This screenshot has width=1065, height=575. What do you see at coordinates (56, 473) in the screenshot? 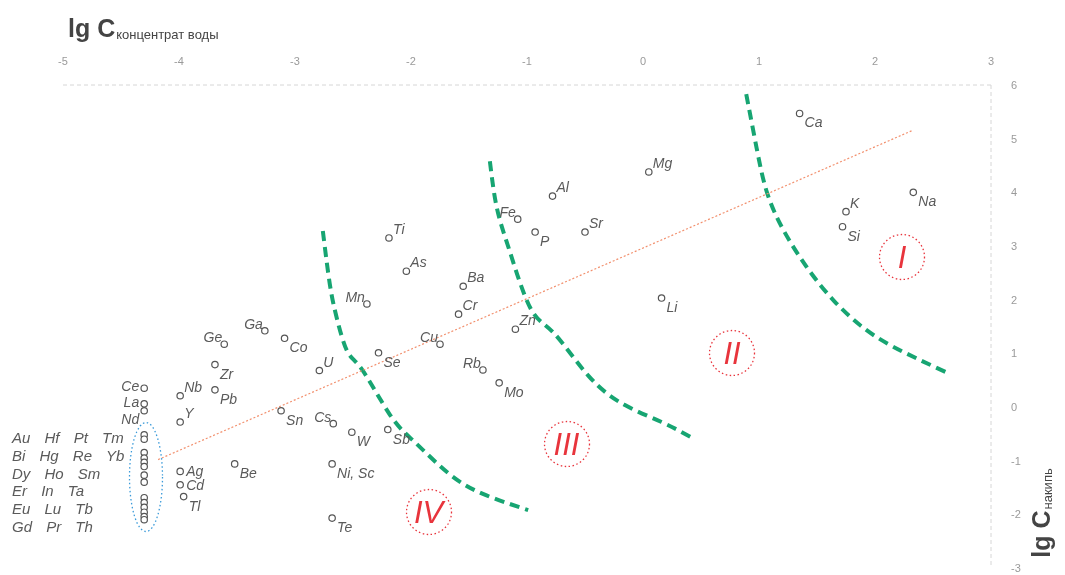
I see `annotation: Dy Ho Sm` at bounding box center [56, 473].